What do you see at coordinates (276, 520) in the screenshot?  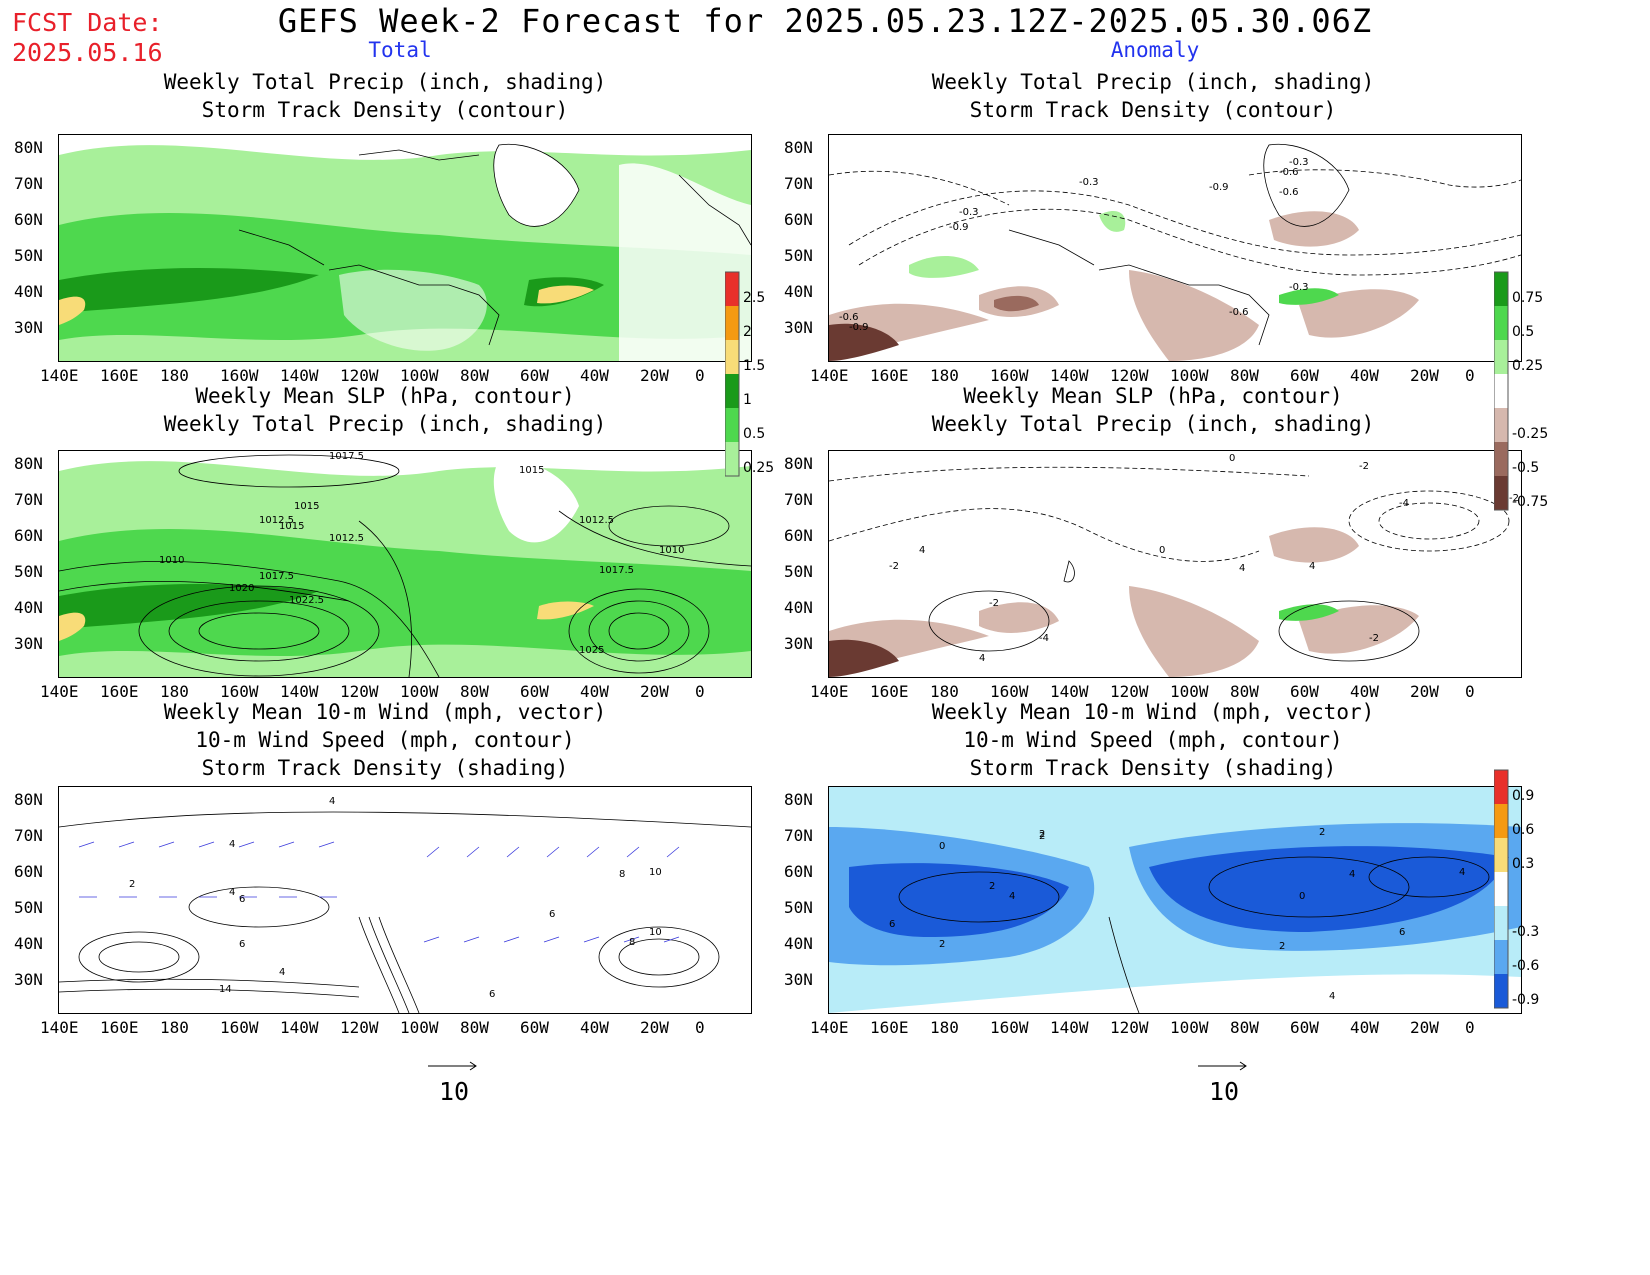 I see `contour-label: 1012.5` at bounding box center [276, 520].